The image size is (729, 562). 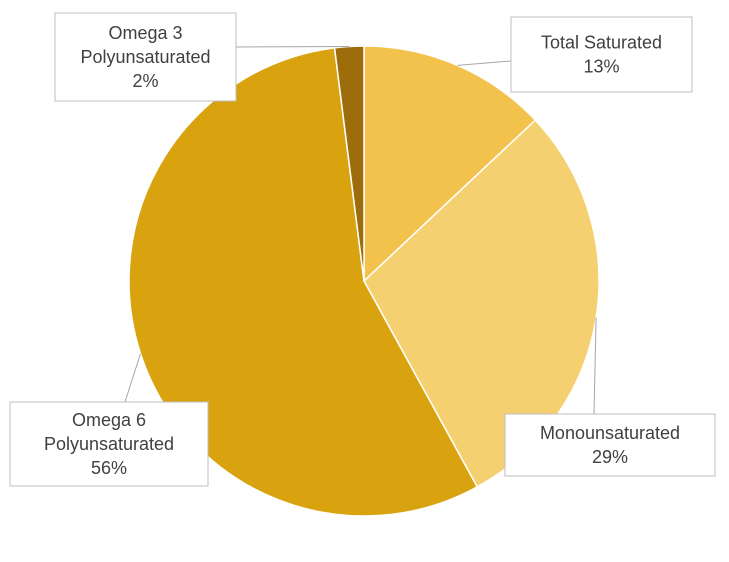 What do you see at coordinates (601, 67) in the screenshot?
I see `data-label-percent: 13%` at bounding box center [601, 67].